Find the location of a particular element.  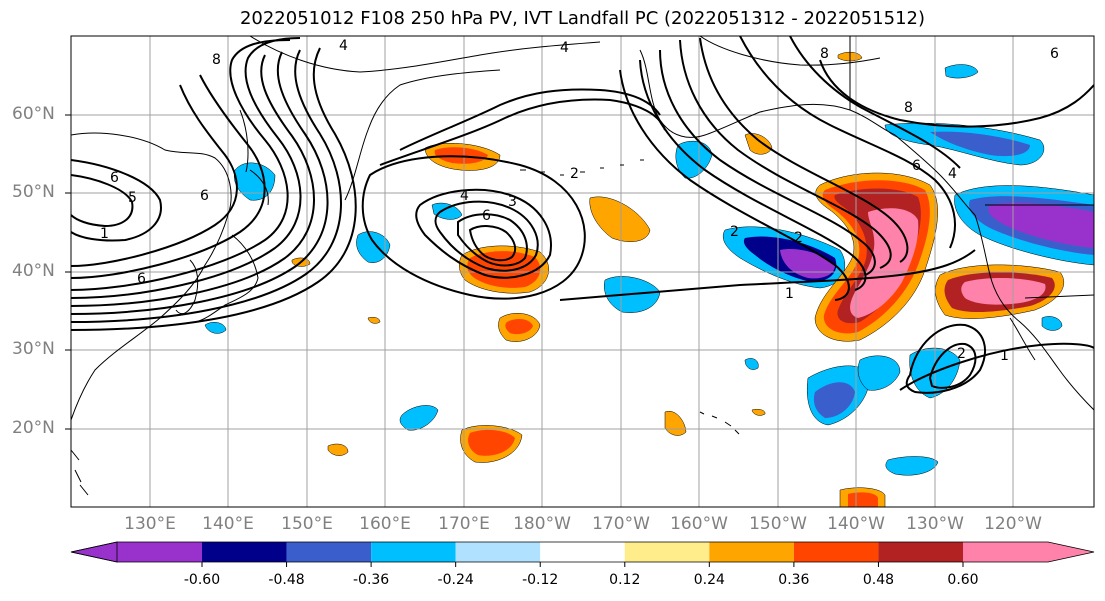

shade-positive-california-pink is located at coordinates (1003, 291).